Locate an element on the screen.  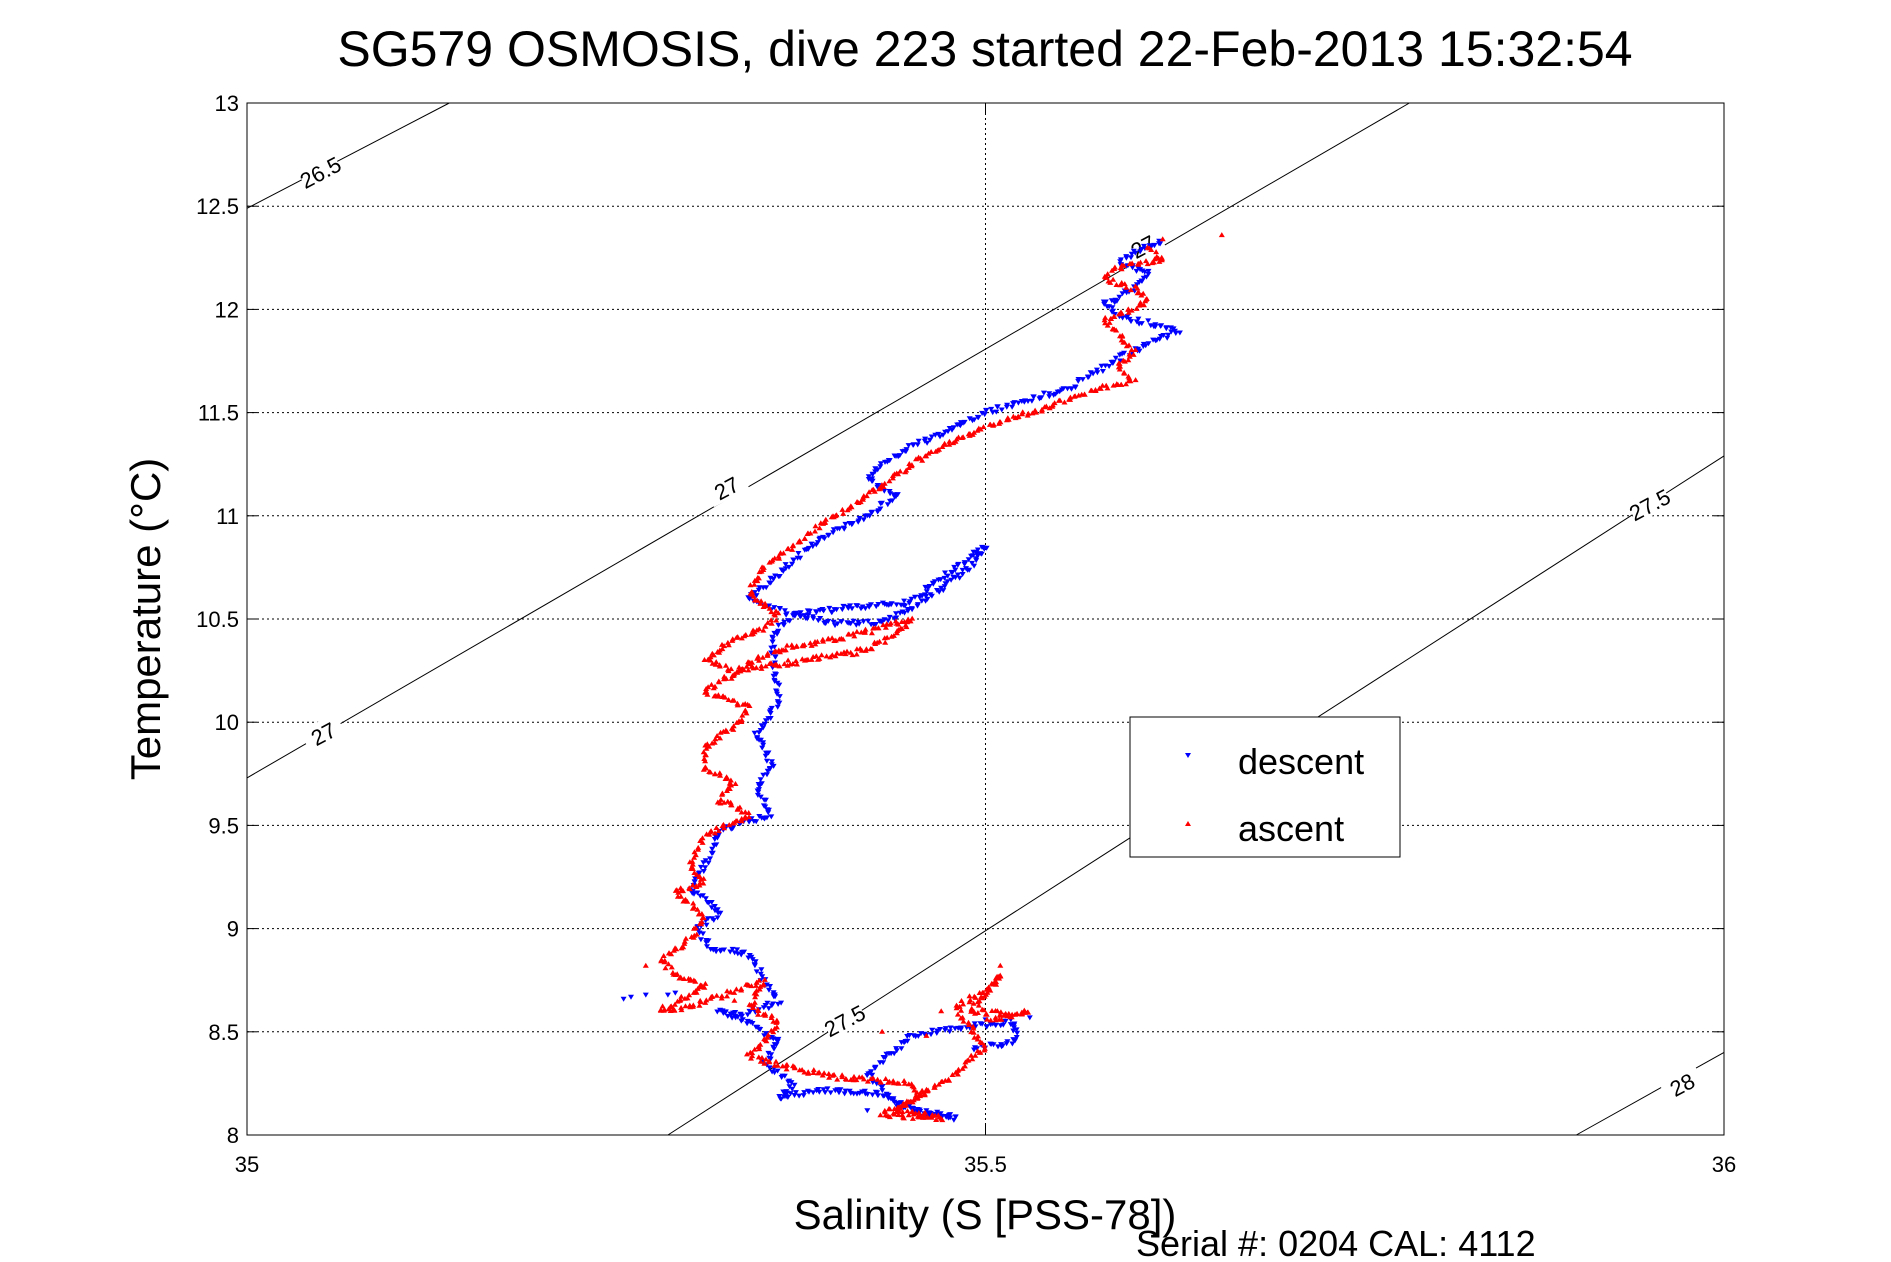
x-tick-label: 35 is located at coordinates (247, 1164).